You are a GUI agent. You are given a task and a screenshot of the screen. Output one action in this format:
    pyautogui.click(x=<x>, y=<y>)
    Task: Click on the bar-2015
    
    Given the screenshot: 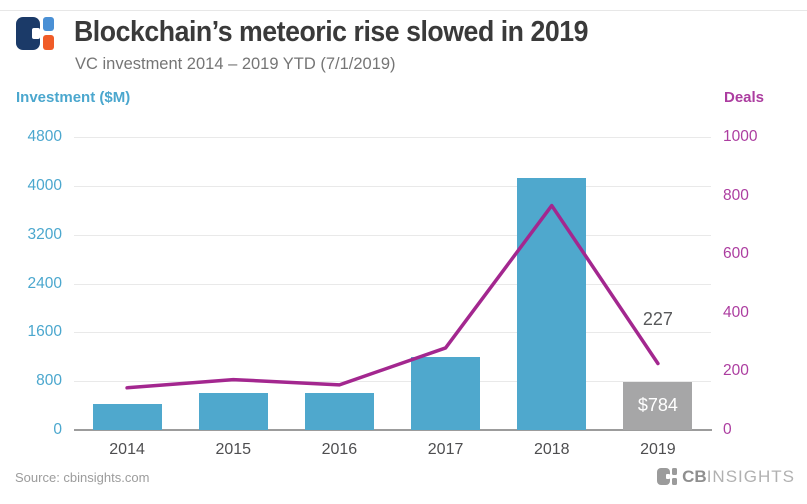 What is the action you would take?
    pyautogui.click(x=233, y=411)
    